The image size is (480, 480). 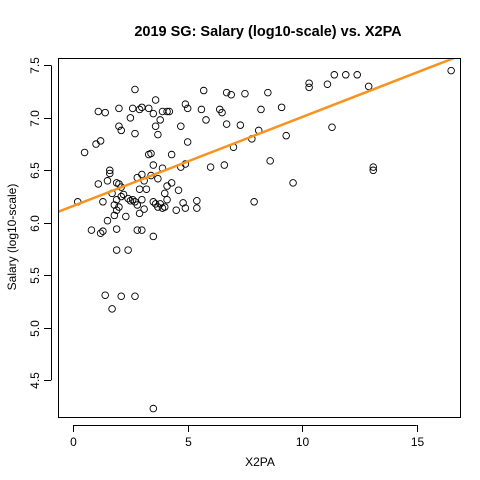 I want to click on y-axis: 4.5 5.0 5.5 6.0 6.5 7.0 7.5, so click(x=40, y=223).